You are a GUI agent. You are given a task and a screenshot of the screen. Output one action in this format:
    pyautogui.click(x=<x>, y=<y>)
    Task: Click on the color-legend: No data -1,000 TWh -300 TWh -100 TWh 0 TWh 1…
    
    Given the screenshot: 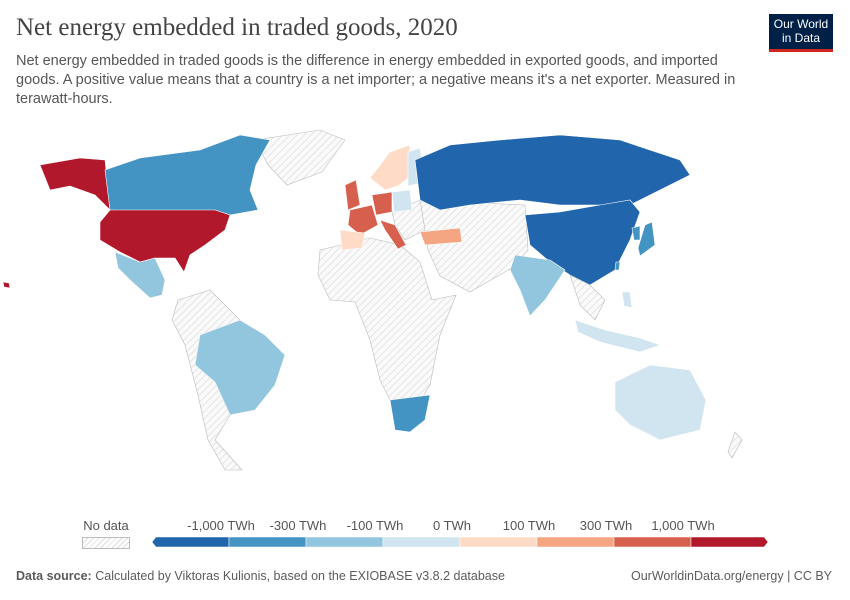 What is the action you would take?
    pyautogui.click(x=425, y=535)
    